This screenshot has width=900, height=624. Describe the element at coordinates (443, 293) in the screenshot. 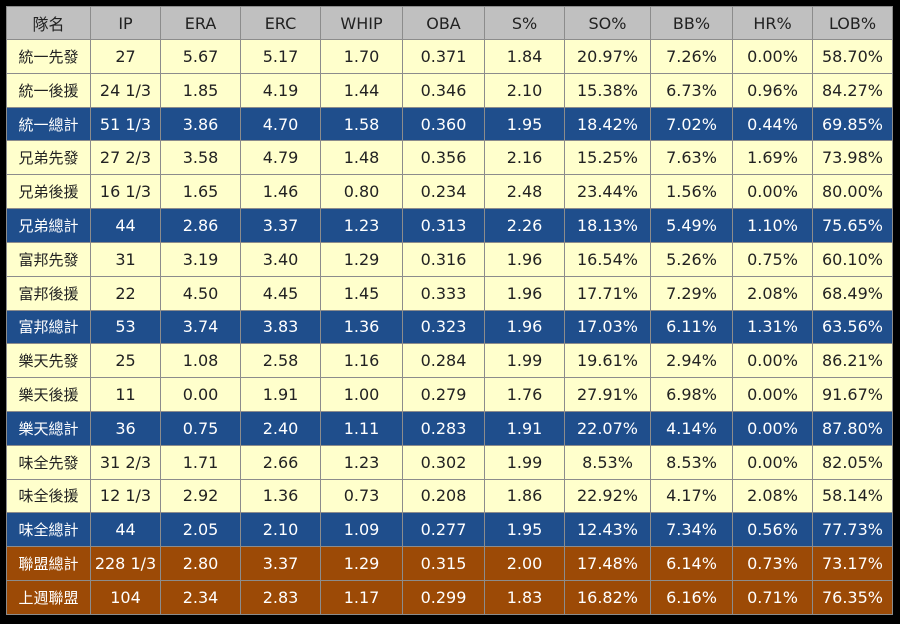

I see `stat-cell-5: 0.333` at that location.